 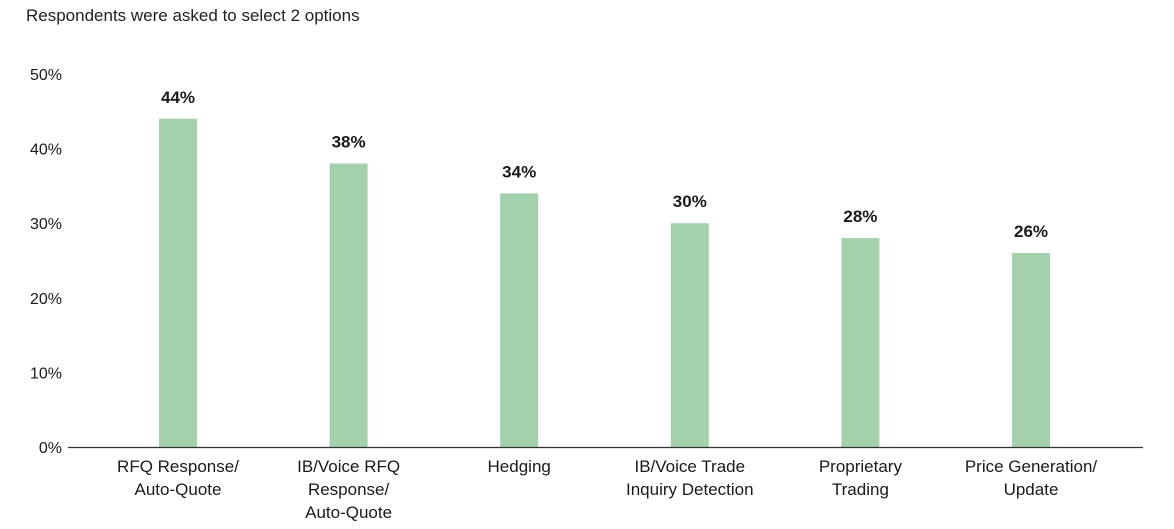 I want to click on y-tick-label: 50%, so click(x=46, y=75).